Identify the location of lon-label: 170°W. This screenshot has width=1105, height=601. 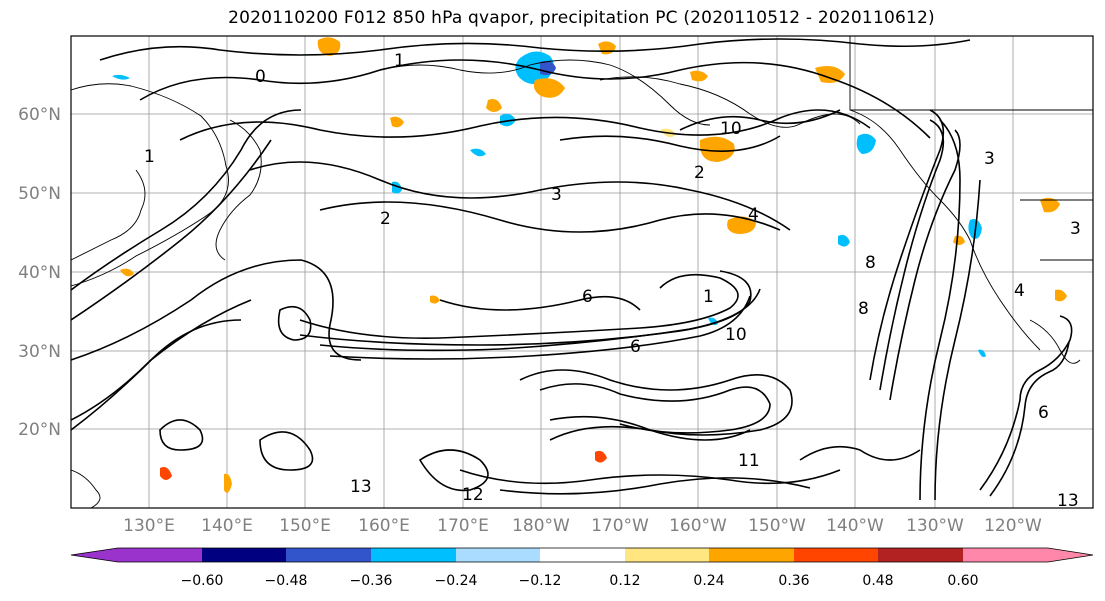
(620, 526).